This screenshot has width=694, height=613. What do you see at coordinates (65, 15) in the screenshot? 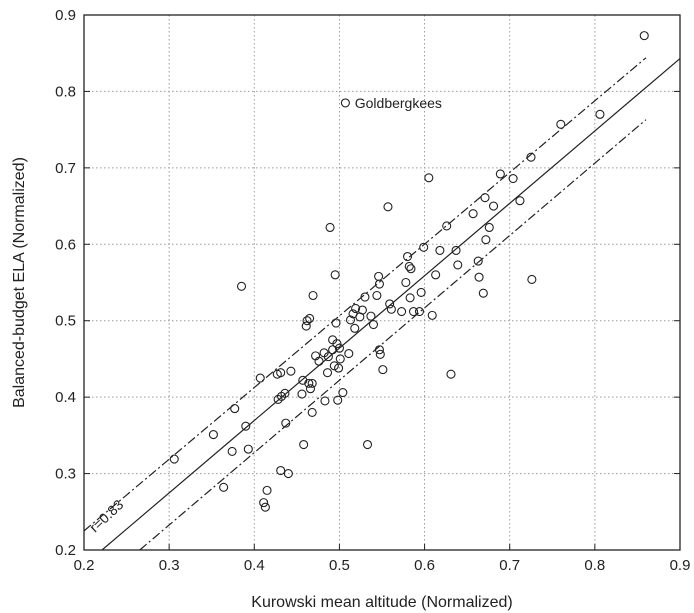
I see `y-tick-label: 0.9` at bounding box center [65, 15].